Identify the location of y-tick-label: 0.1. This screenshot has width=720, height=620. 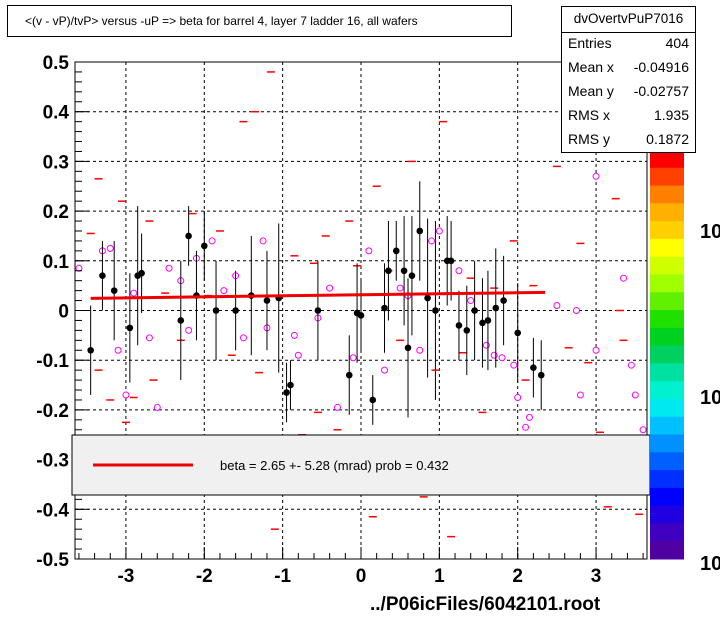
(56, 262).